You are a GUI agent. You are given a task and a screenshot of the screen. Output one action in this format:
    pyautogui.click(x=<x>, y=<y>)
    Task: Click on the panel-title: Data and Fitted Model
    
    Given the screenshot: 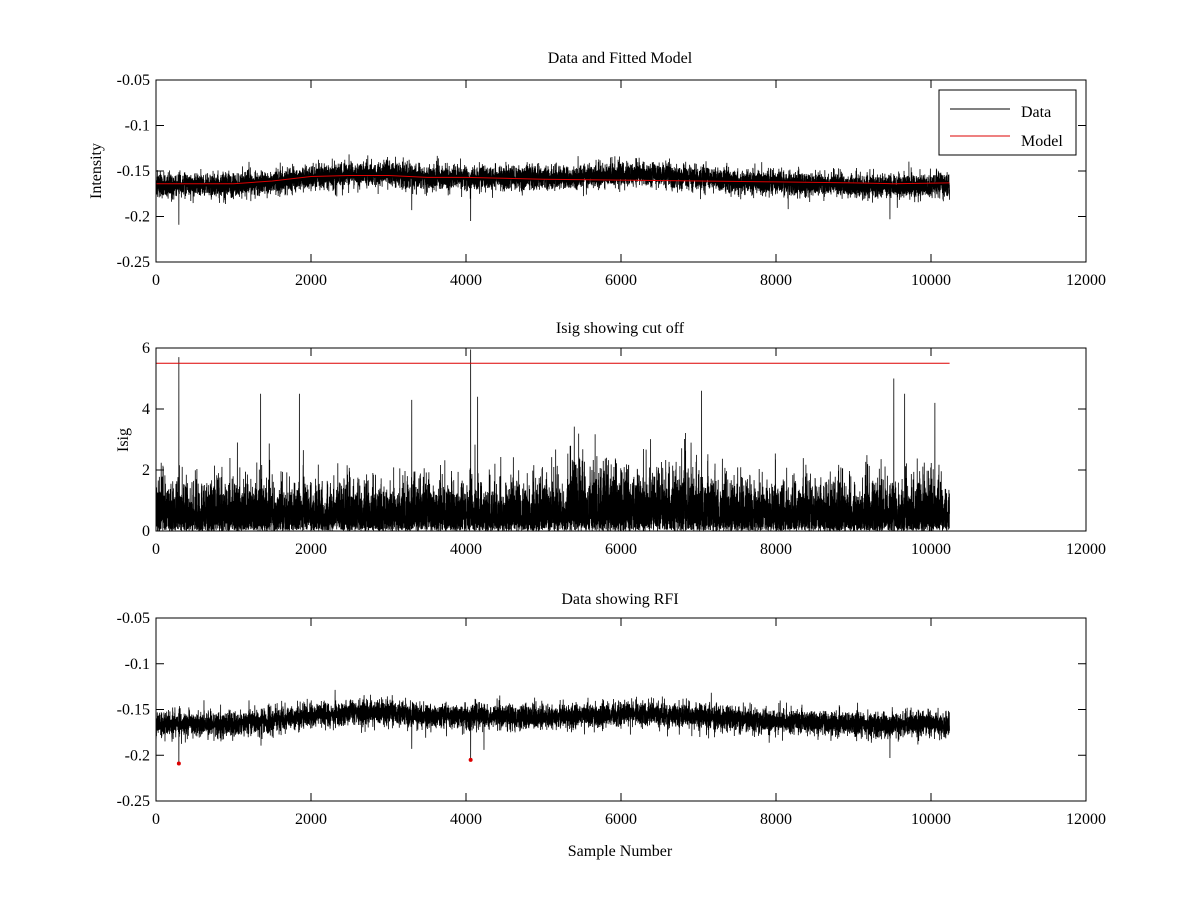 What is the action you would take?
    pyautogui.click(x=620, y=58)
    